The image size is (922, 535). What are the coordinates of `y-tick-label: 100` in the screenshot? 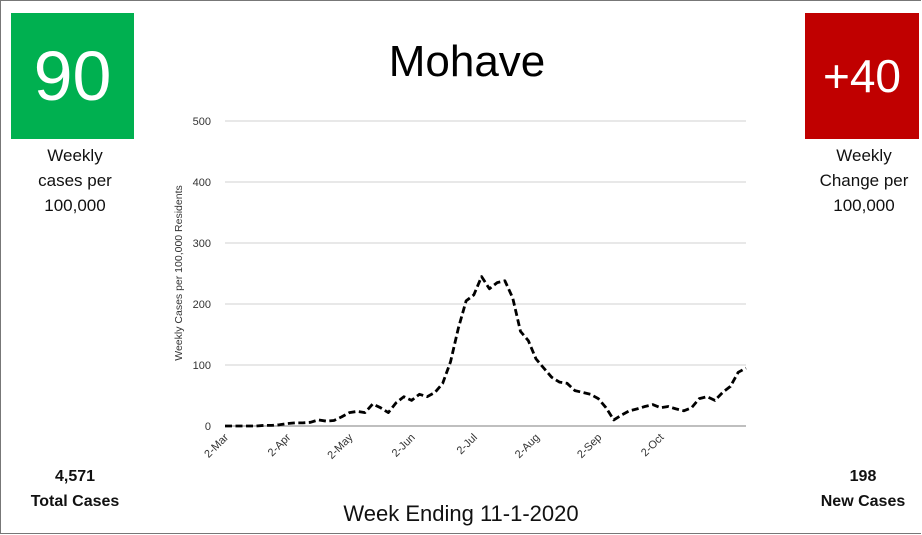 It's located at (202, 366).